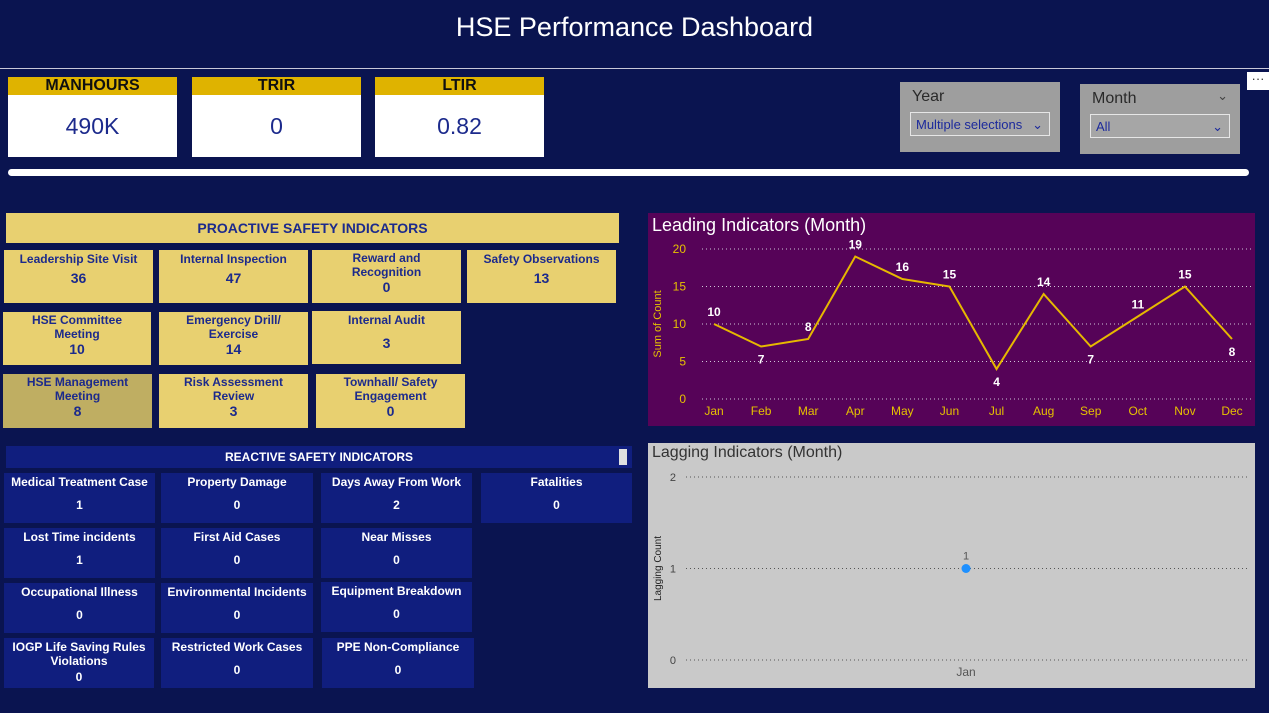 This screenshot has height=713, width=1269. I want to click on reactive-card: Environmental Incidents 0, so click(237, 608).